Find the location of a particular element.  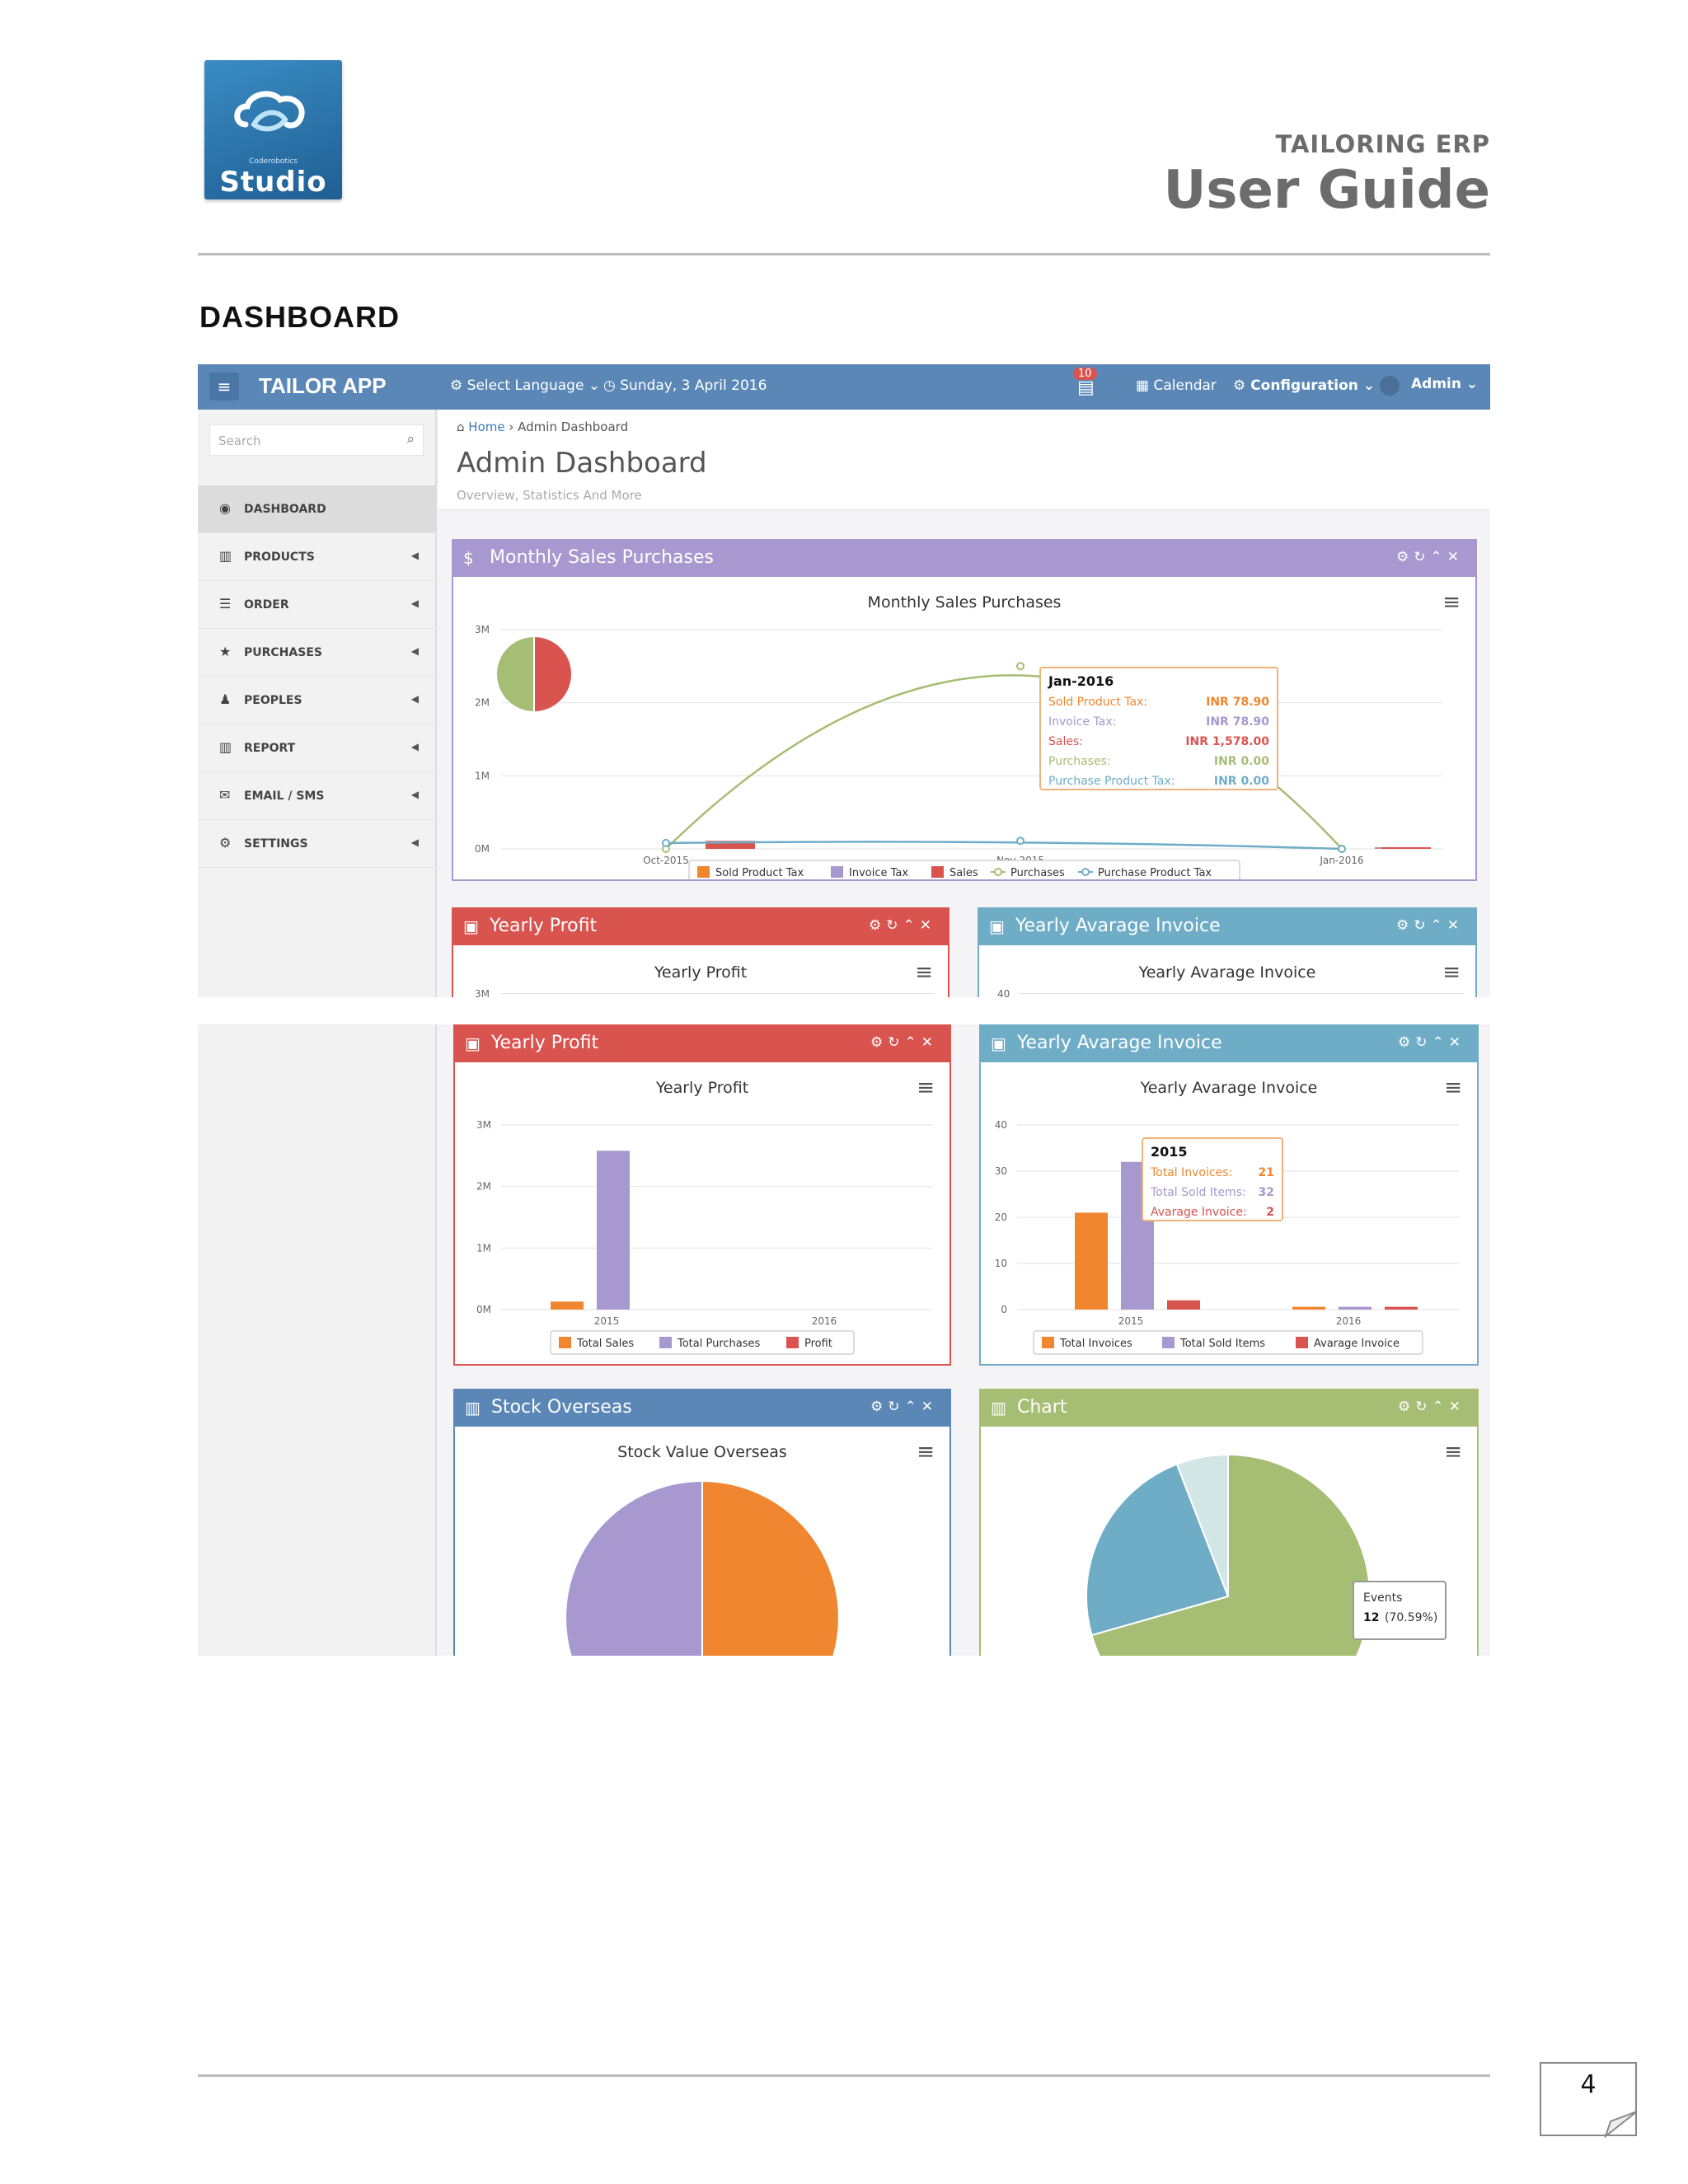

calendar-link: ▦ Calendar is located at coordinates (1177, 385).